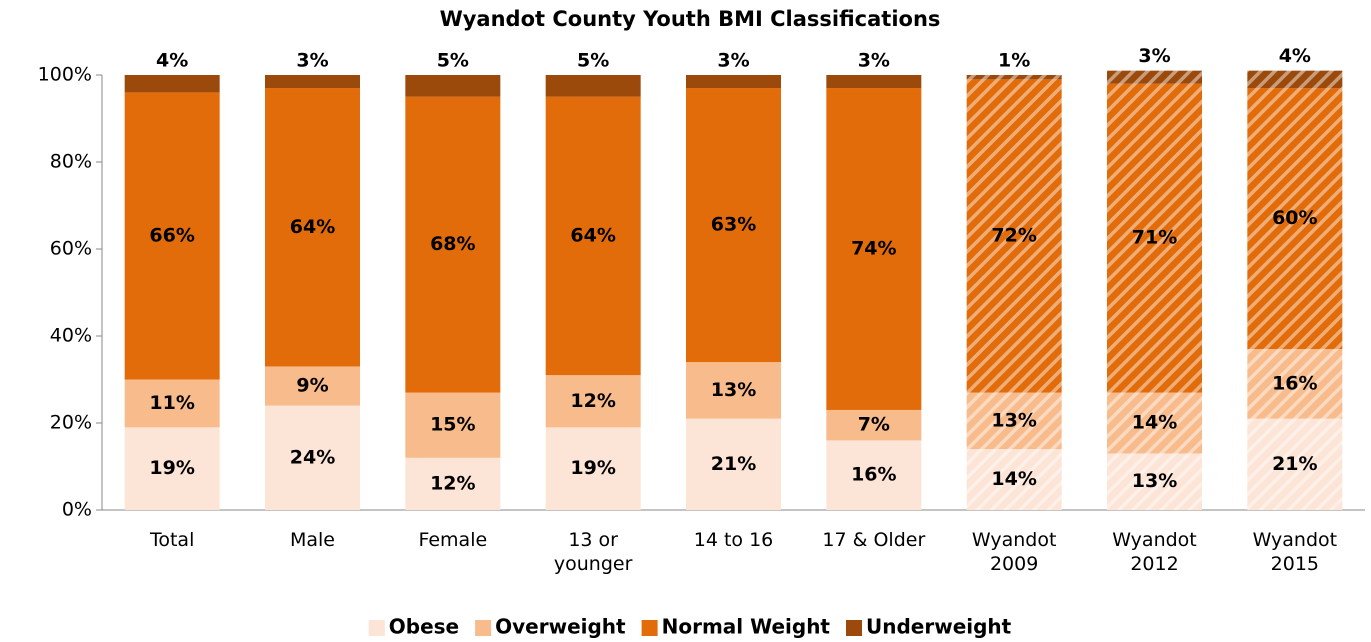  What do you see at coordinates (424, 627) in the screenshot?
I see `legend-label: Obese` at bounding box center [424, 627].